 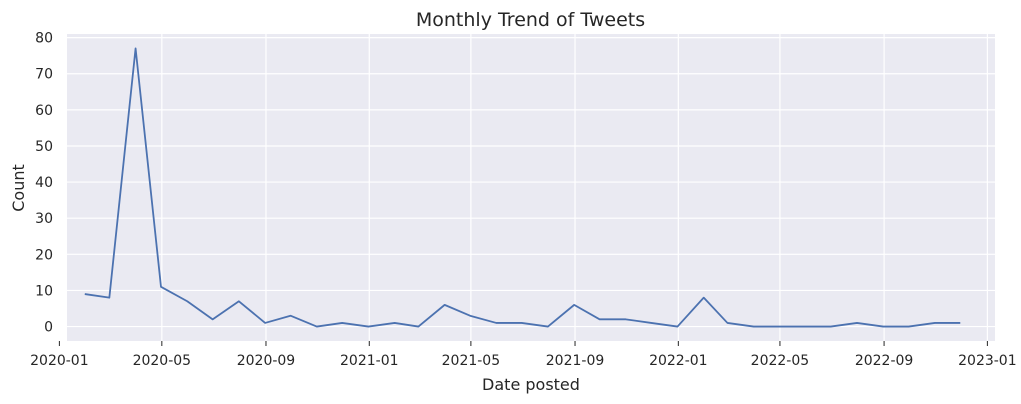 What do you see at coordinates (987, 361) in the screenshot?
I see `x-tick-label: 2023-01` at bounding box center [987, 361].